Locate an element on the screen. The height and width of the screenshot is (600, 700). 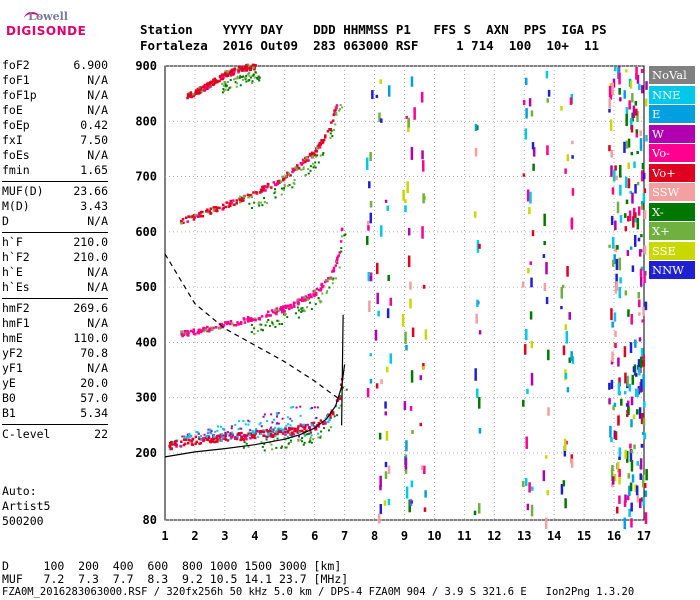
param-key: B1 is located at coordinates (9, 413).